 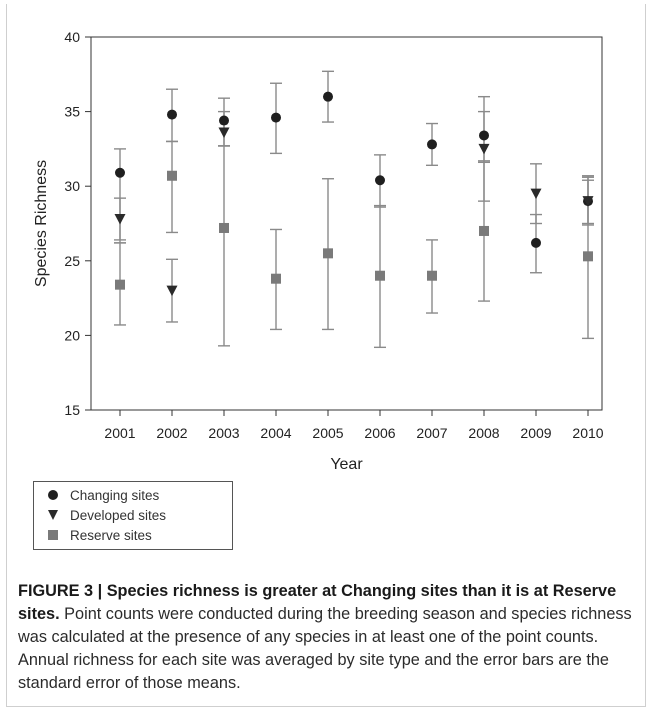 I want to click on legend-item-reserve: Reserve sites, so click(x=99, y=535).